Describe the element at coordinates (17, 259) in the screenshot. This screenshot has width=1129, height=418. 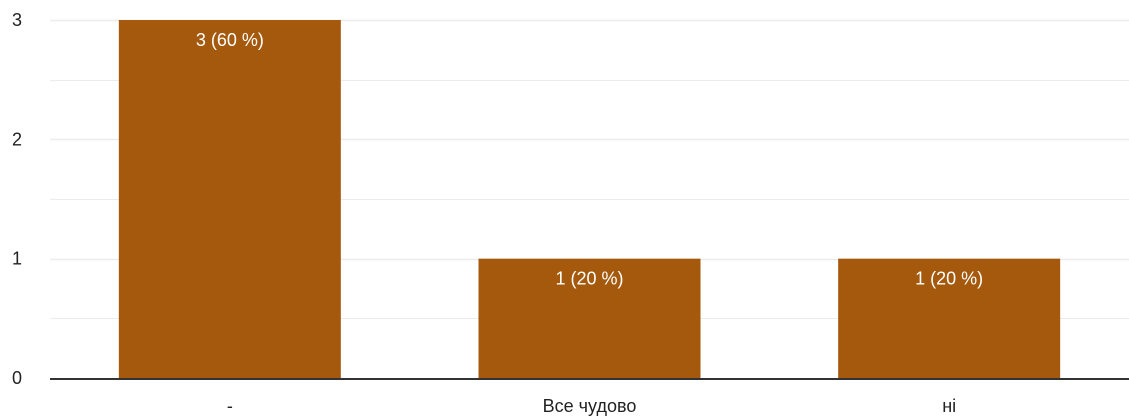
I see `y-tick-label: 1` at that location.